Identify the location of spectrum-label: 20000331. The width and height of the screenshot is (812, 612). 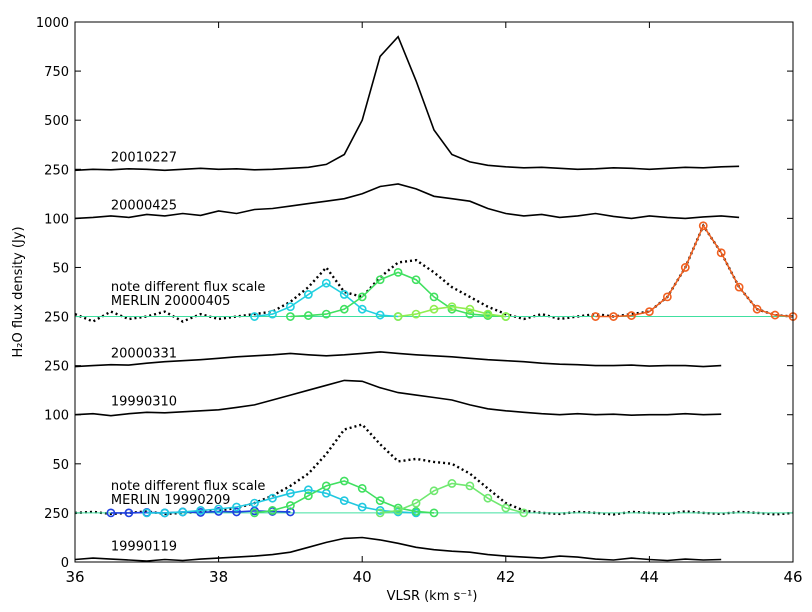
(144, 354).